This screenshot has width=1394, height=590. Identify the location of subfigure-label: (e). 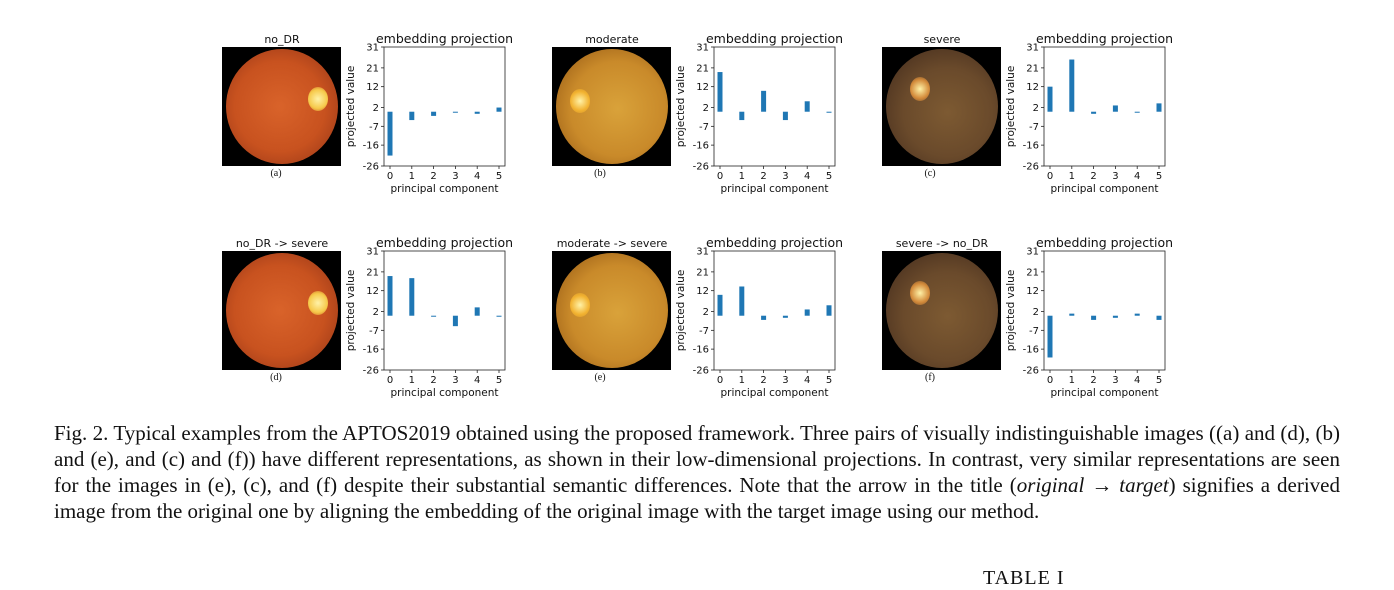
(600, 377).